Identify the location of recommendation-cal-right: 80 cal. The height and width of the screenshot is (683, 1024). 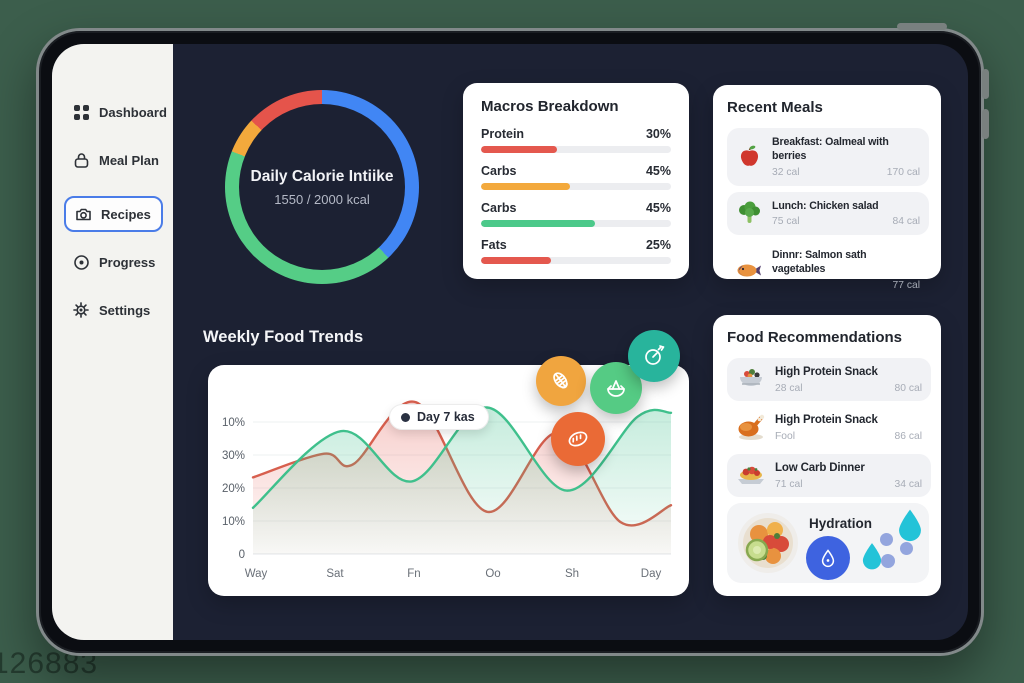
(908, 388).